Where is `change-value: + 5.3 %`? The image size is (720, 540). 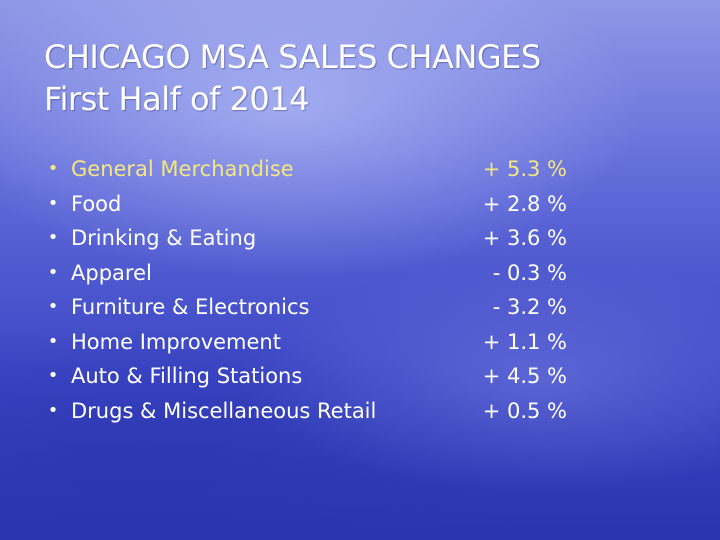 change-value: + 5.3 % is located at coordinates (524, 169).